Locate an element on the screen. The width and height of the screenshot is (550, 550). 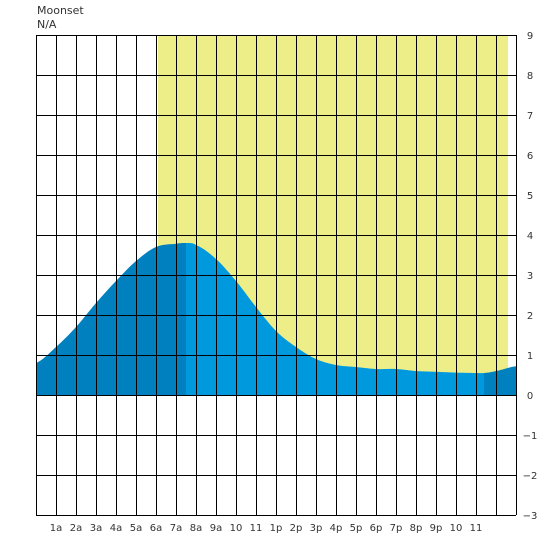
x-tick-label: 6a is located at coordinates (156, 528).